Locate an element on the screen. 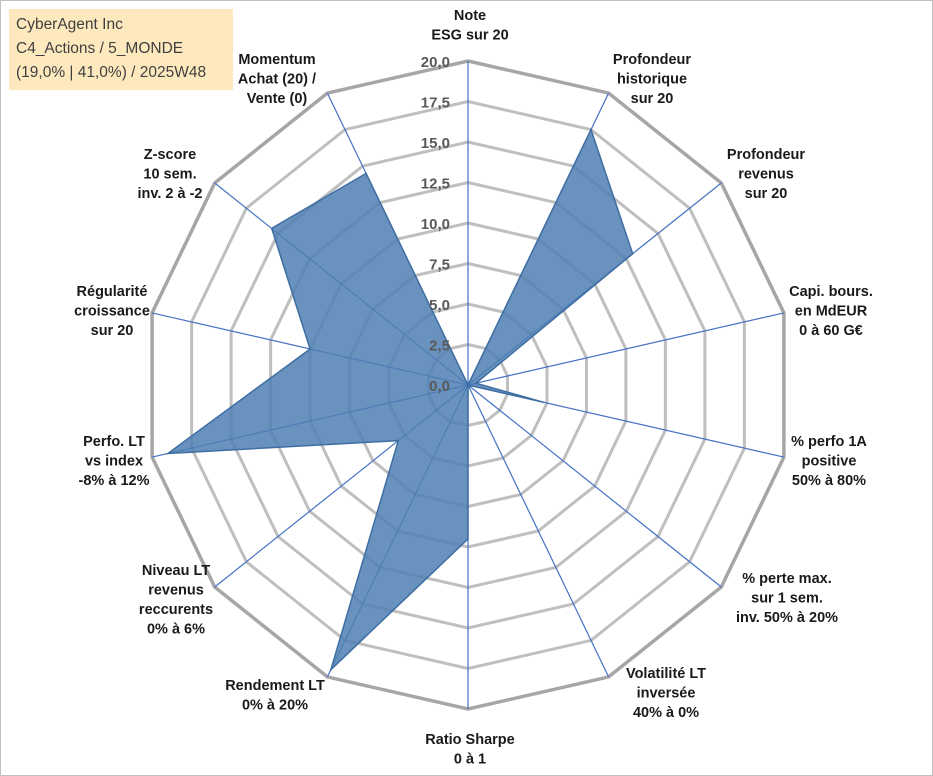 The image size is (933, 776). axis-label-group: Momentum Achat (20) / Vente (0) is located at coordinates (277, 79).